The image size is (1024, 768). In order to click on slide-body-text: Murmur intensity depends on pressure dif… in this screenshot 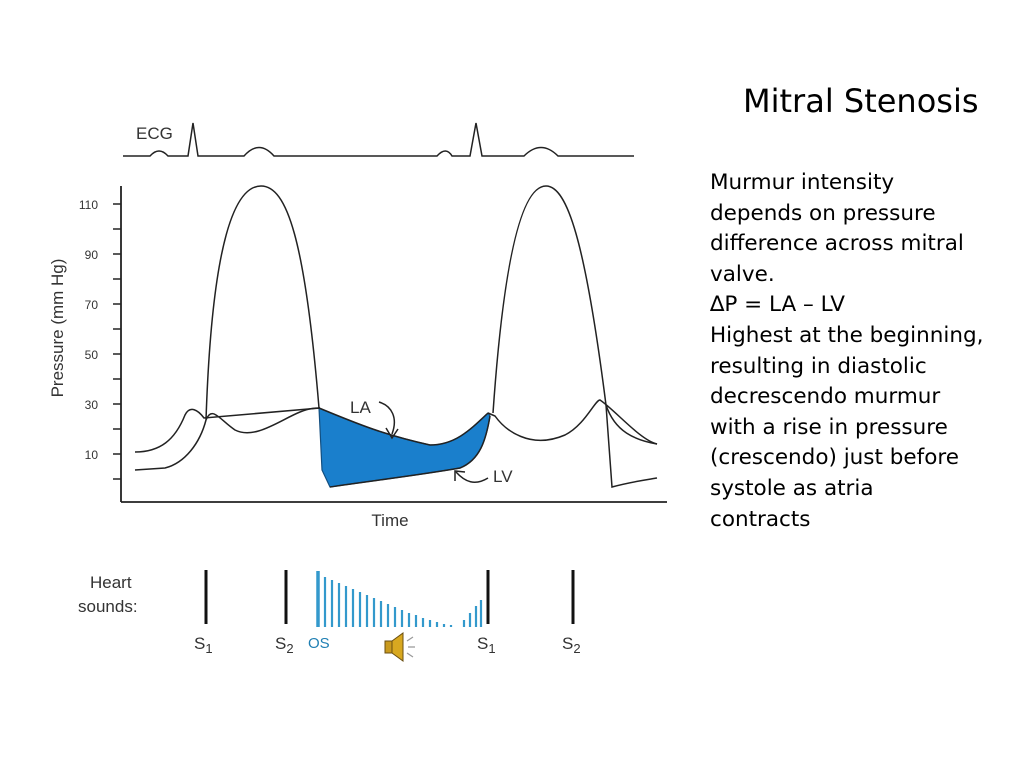, I will do `click(866, 351)`.